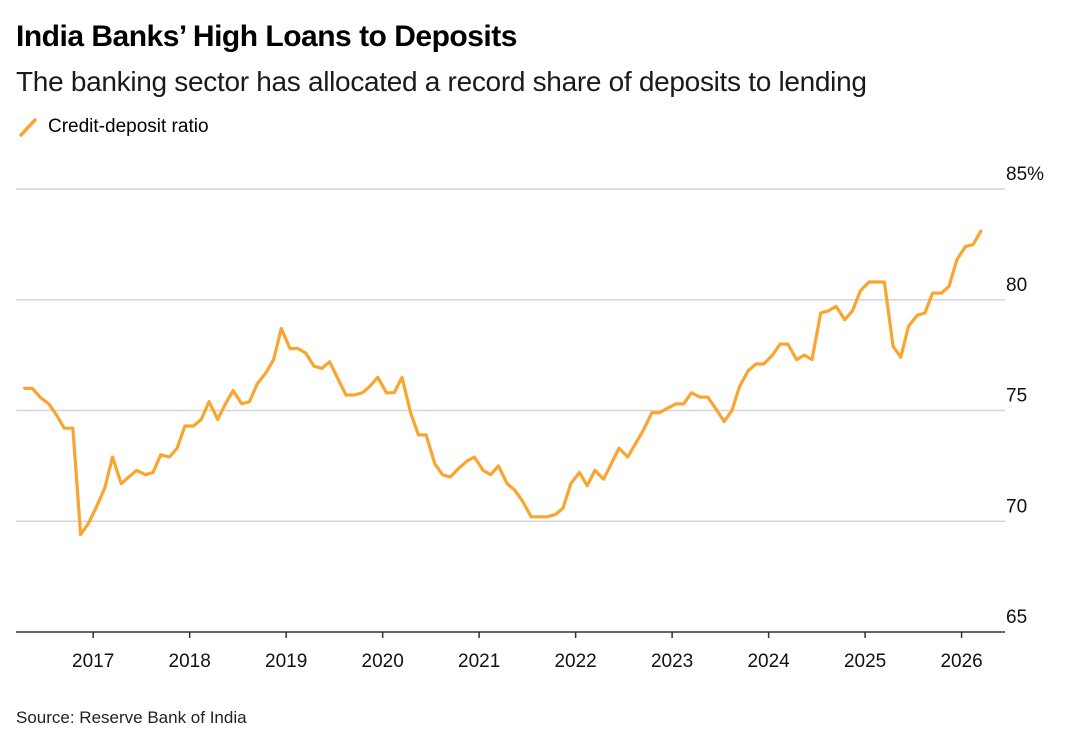 This screenshot has width=1080, height=743. I want to click on y-tick-label-85: 85%, so click(1025, 174).